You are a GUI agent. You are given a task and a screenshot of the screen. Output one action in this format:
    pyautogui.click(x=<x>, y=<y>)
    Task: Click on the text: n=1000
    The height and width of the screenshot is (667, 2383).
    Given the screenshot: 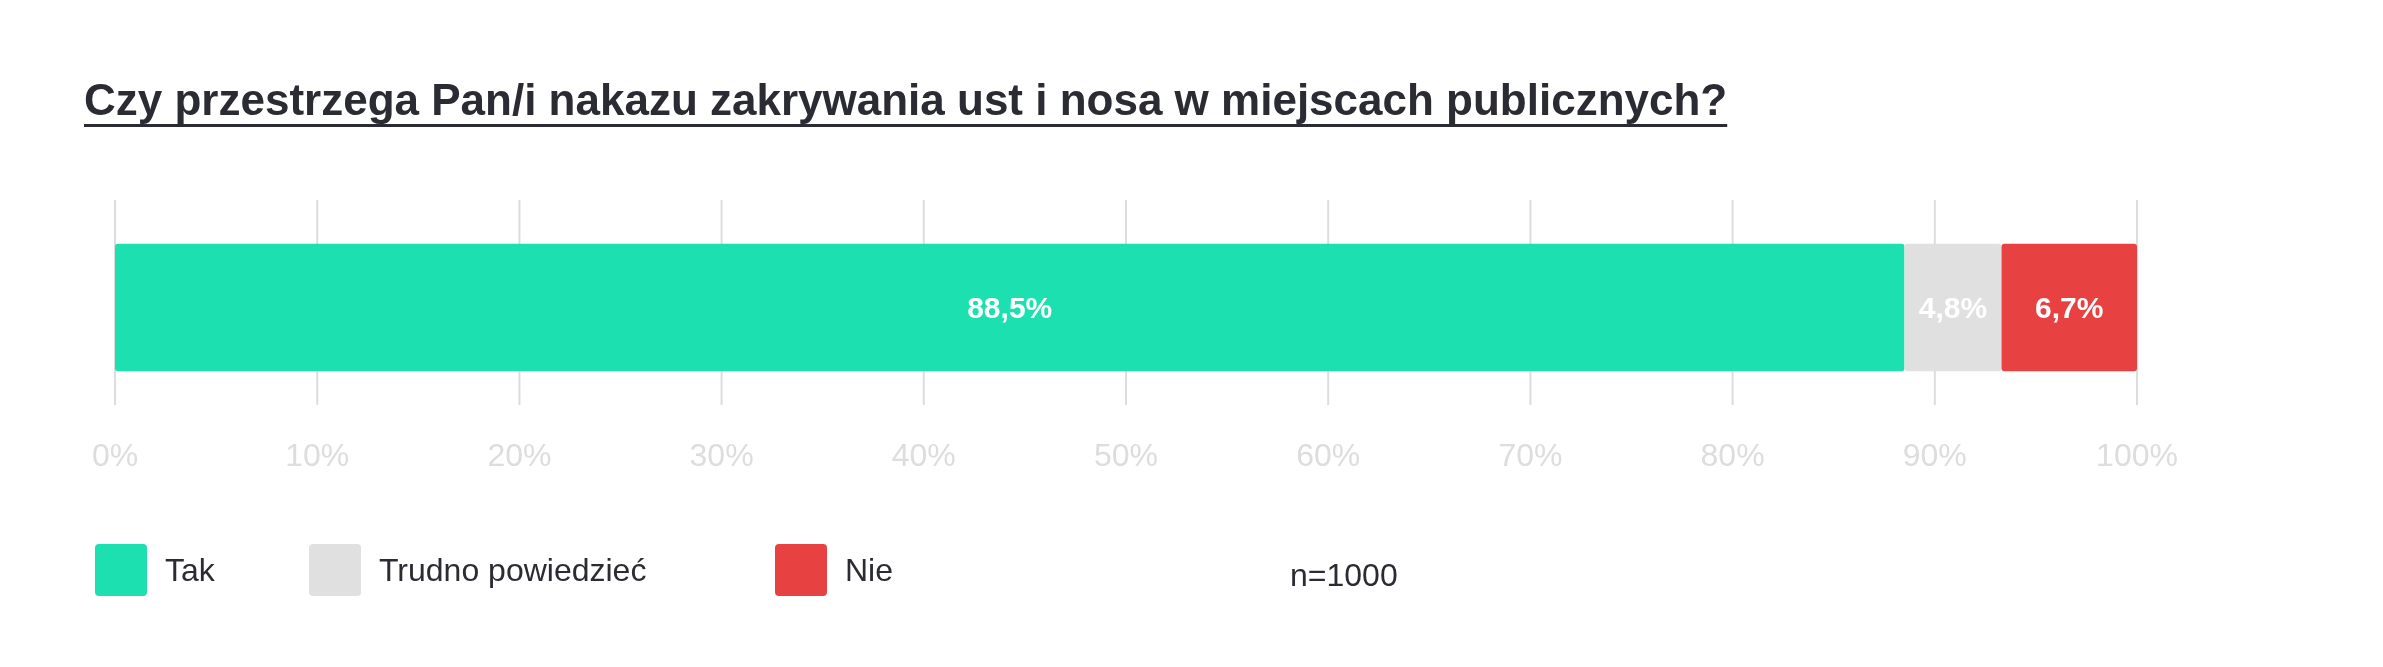 What is the action you would take?
    pyautogui.click(x=1344, y=575)
    